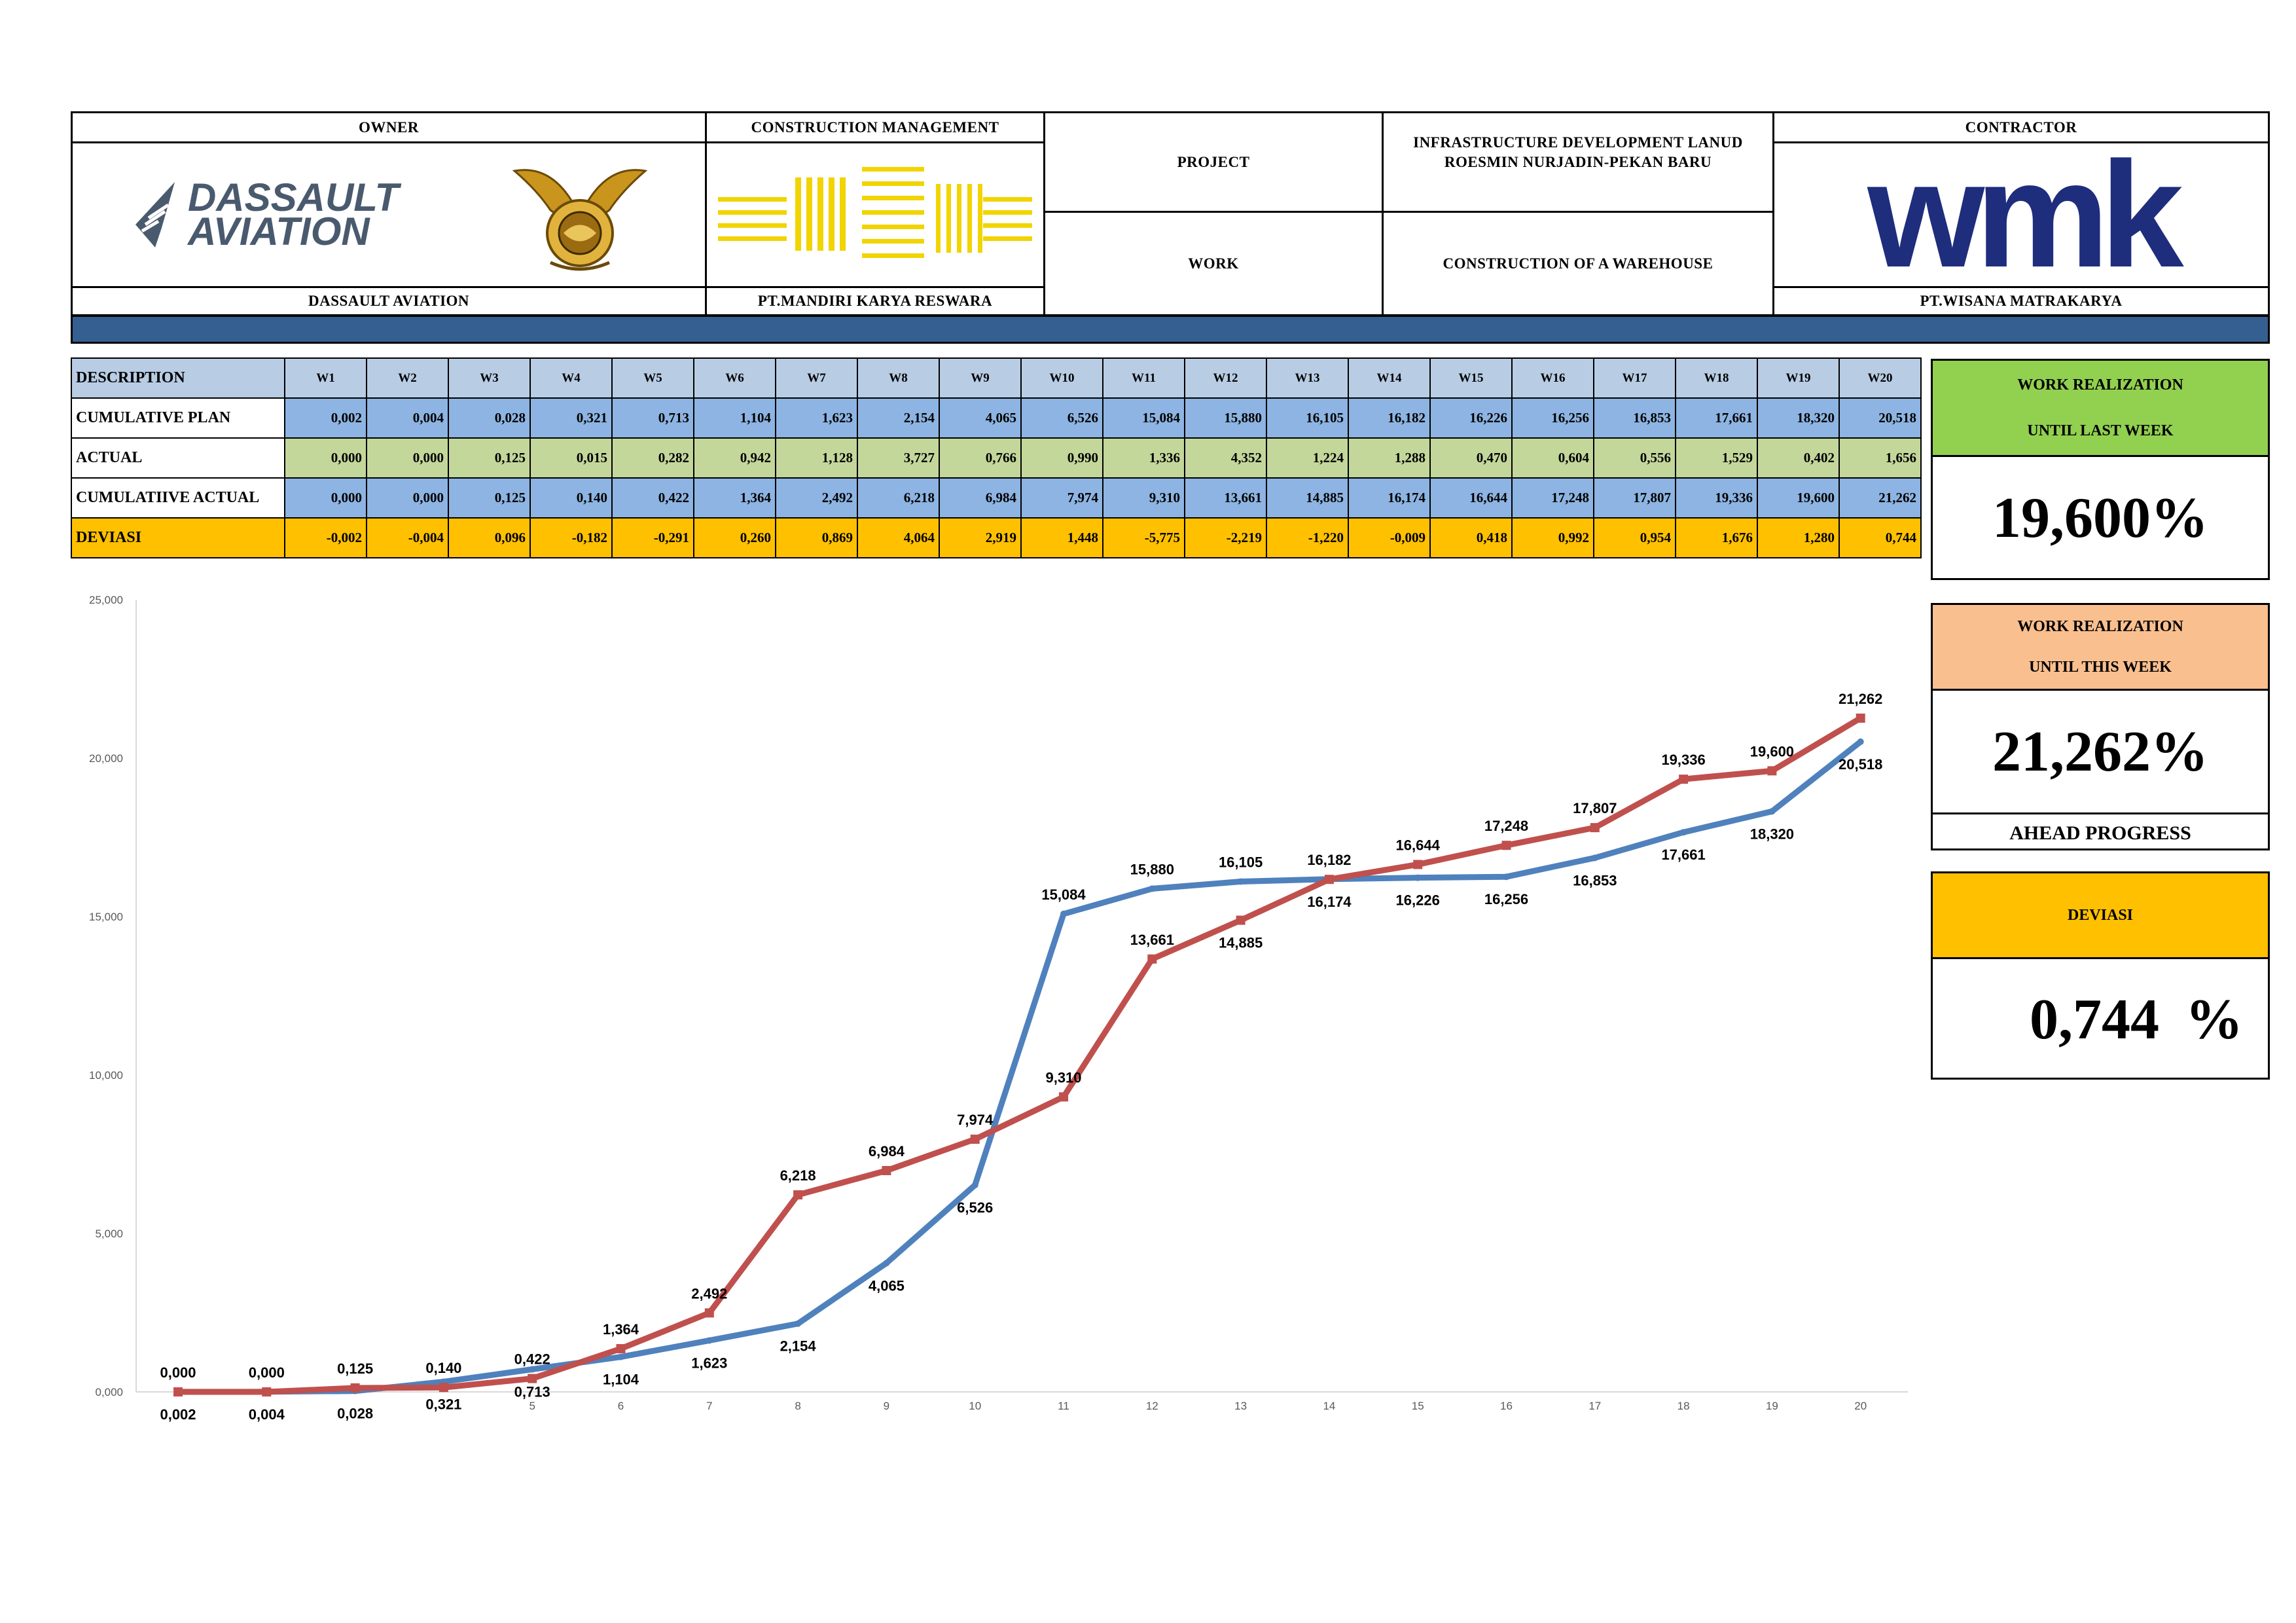  I want to click on actual-data-label: 0,125, so click(355, 1368).